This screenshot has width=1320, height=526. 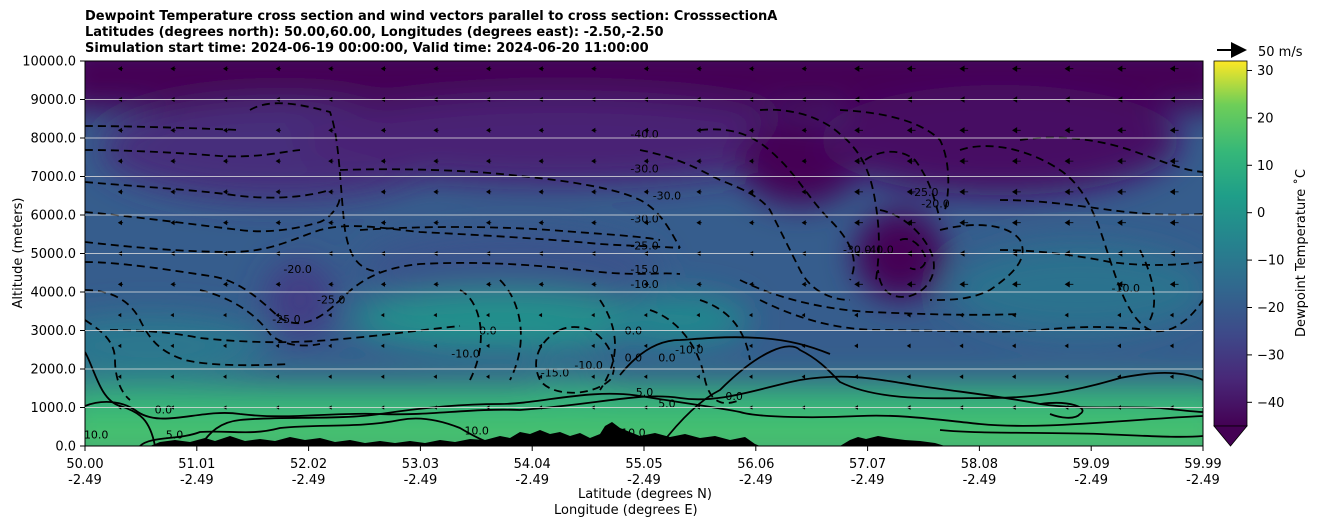 What do you see at coordinates (1270, 403) in the screenshot?
I see `colorbar-tick-label: −40` at bounding box center [1270, 403].